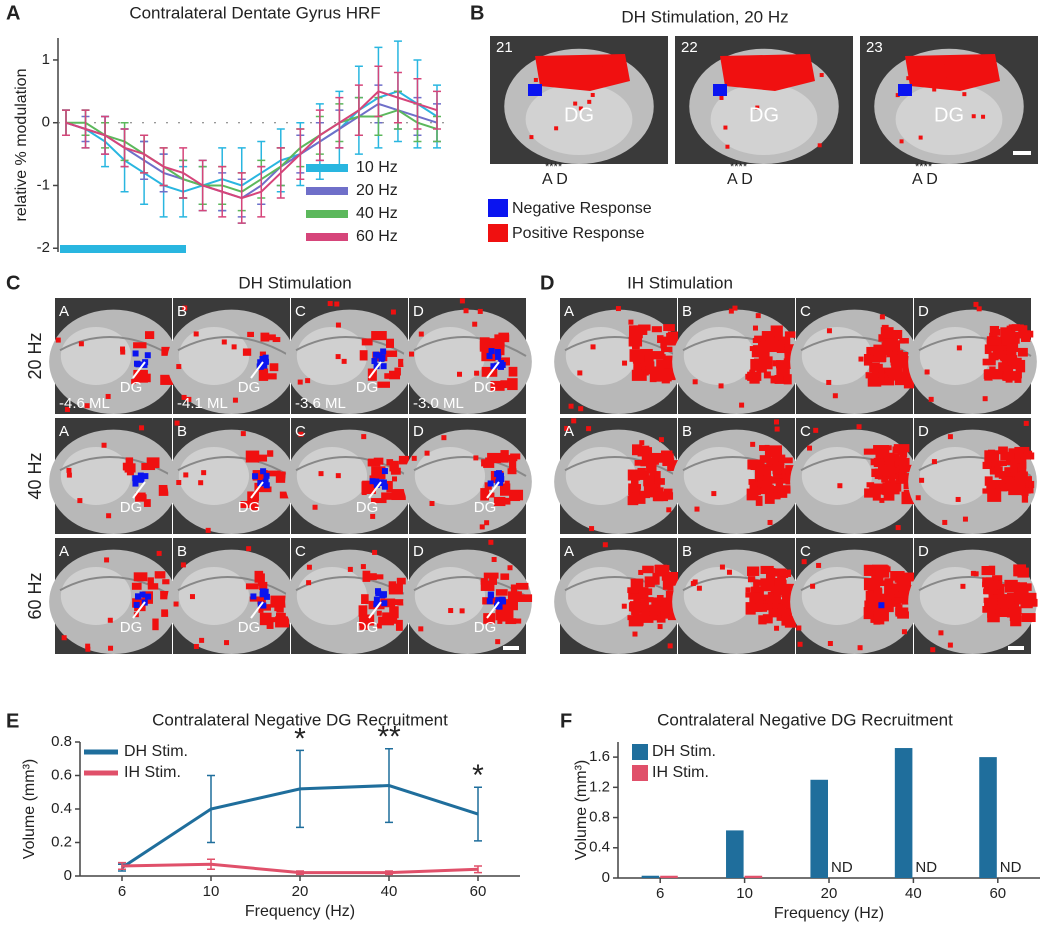 The width and height of the screenshot is (1050, 933). I want to click on legend-swatch, so click(640, 773).